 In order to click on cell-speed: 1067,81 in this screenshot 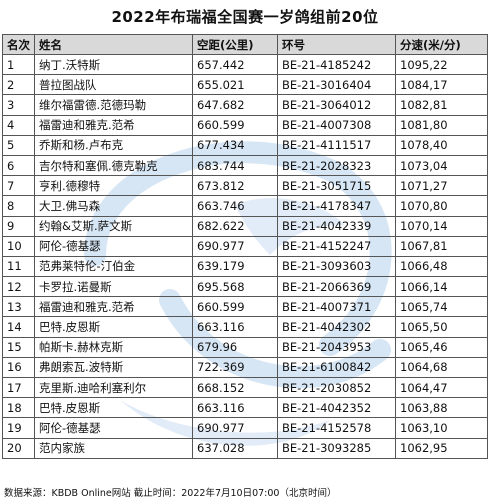, I will do `click(441, 246)`.